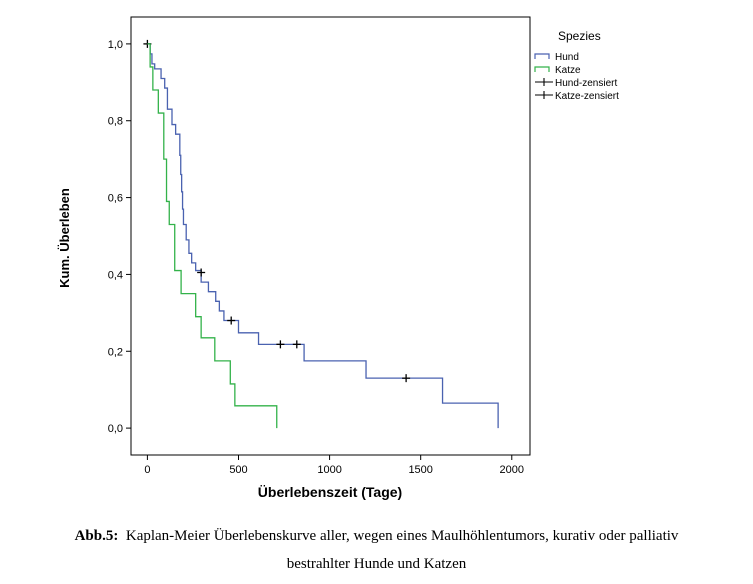 The height and width of the screenshot is (584, 753). Describe the element at coordinates (96, 536) in the screenshot. I see `caption-label: Abb.5:` at that location.